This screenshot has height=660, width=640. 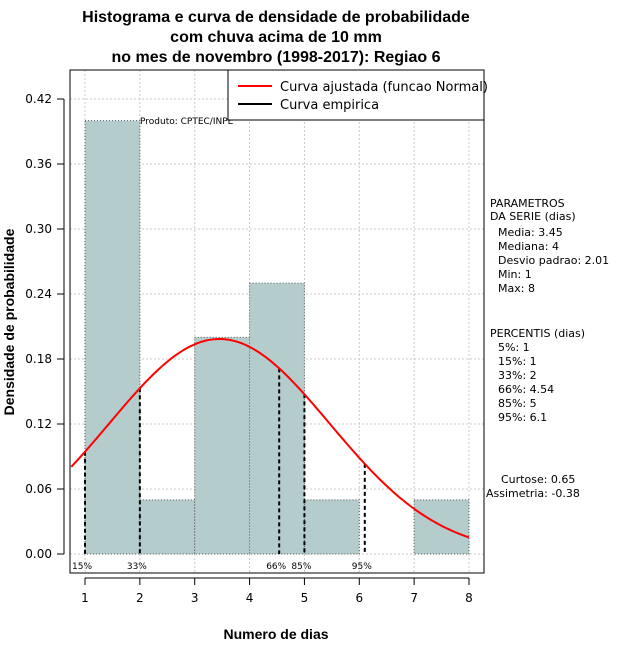 What do you see at coordinates (250, 598) in the screenshot?
I see `x-tick-label-4: 4` at bounding box center [250, 598].